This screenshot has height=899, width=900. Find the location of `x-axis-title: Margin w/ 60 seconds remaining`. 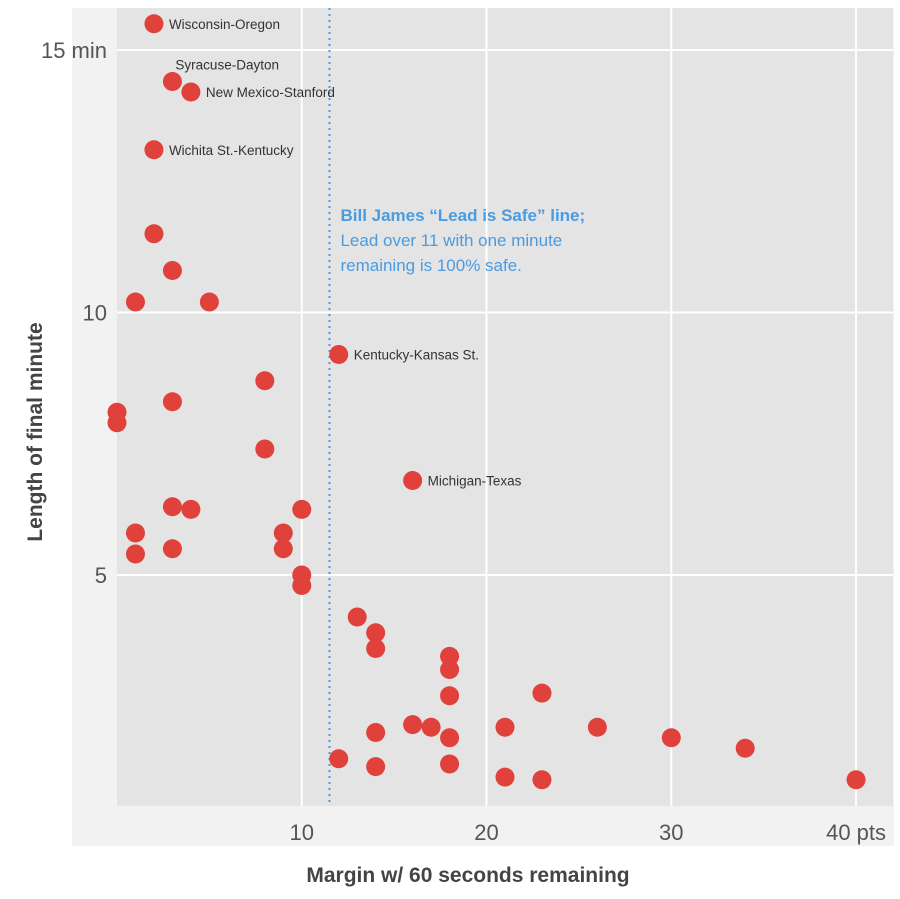

x-axis-title: Margin w/ 60 seconds remaining is located at coordinates (467, 875).